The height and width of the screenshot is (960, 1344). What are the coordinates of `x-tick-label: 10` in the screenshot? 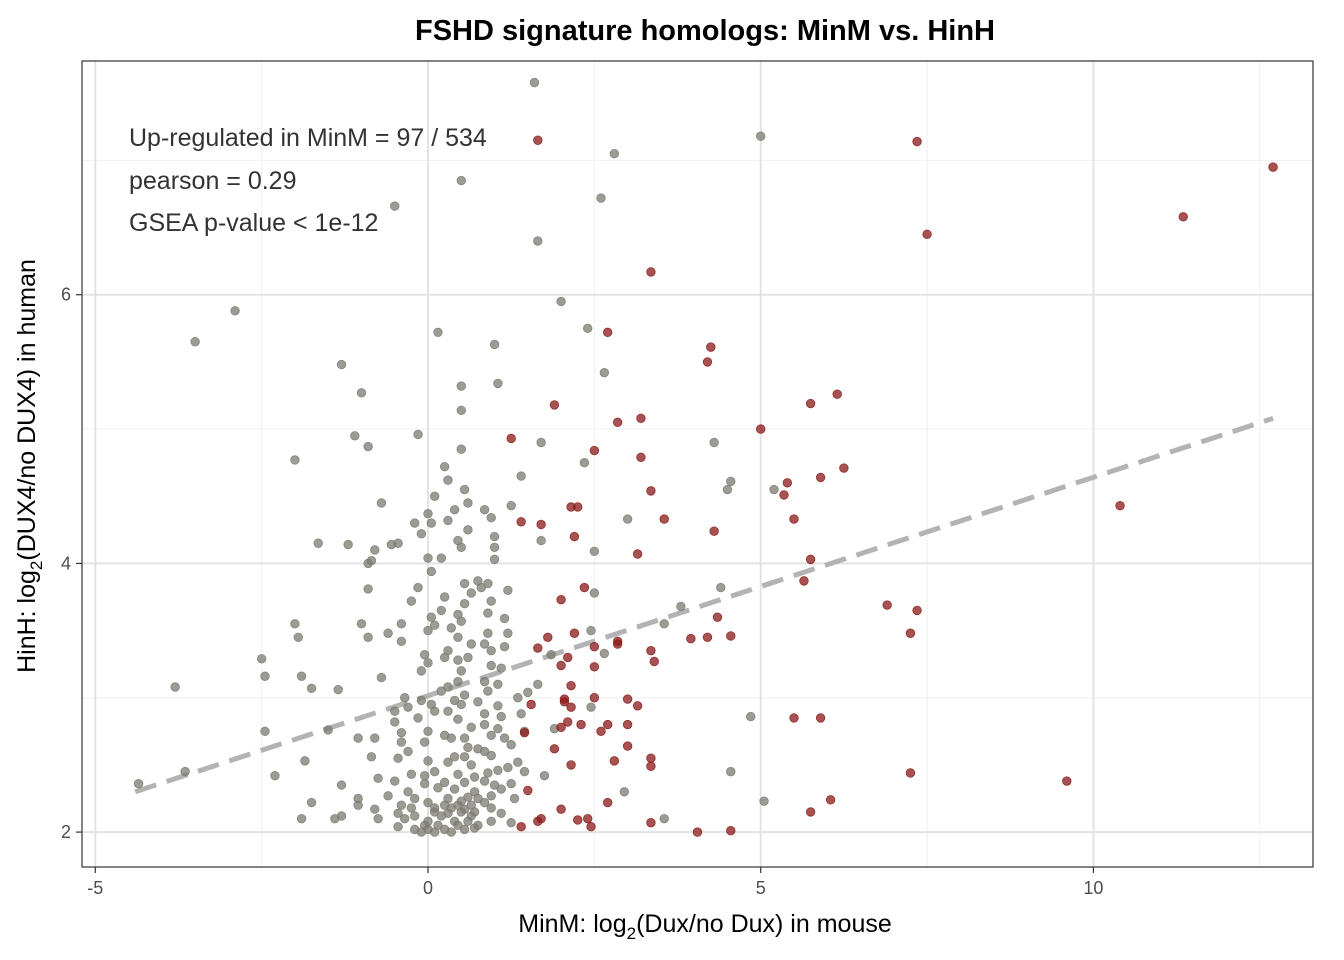 It's located at (1093, 888).